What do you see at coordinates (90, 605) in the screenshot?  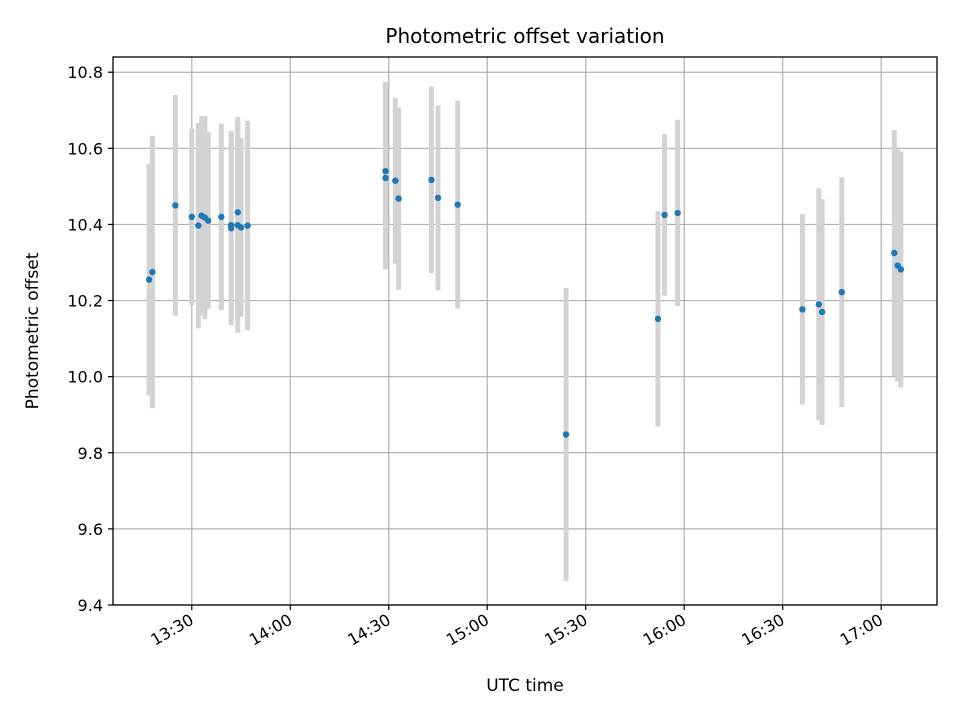 I see `y-tick-label: 9.4` at bounding box center [90, 605].